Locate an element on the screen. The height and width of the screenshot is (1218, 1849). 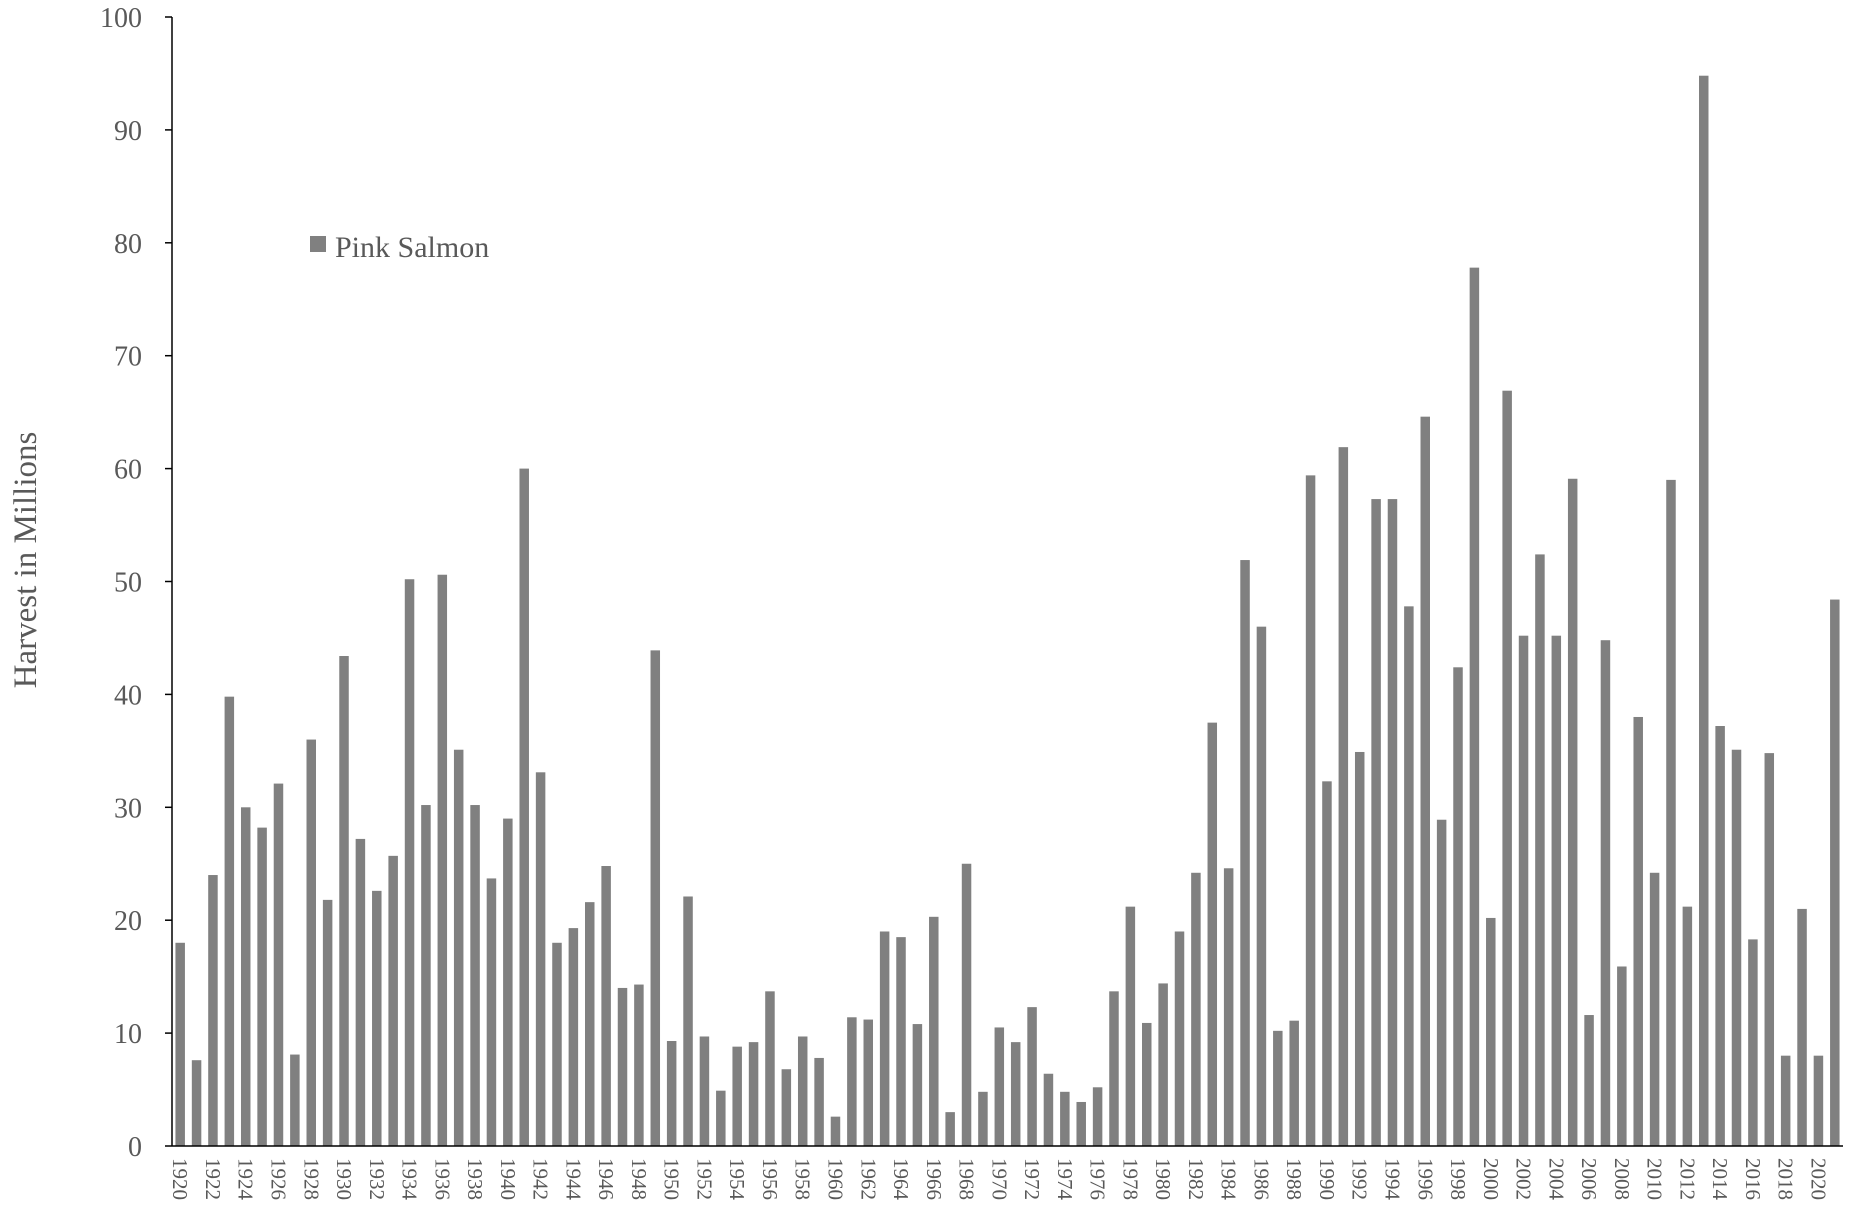
bar-1961 is located at coordinates (852, 1081).